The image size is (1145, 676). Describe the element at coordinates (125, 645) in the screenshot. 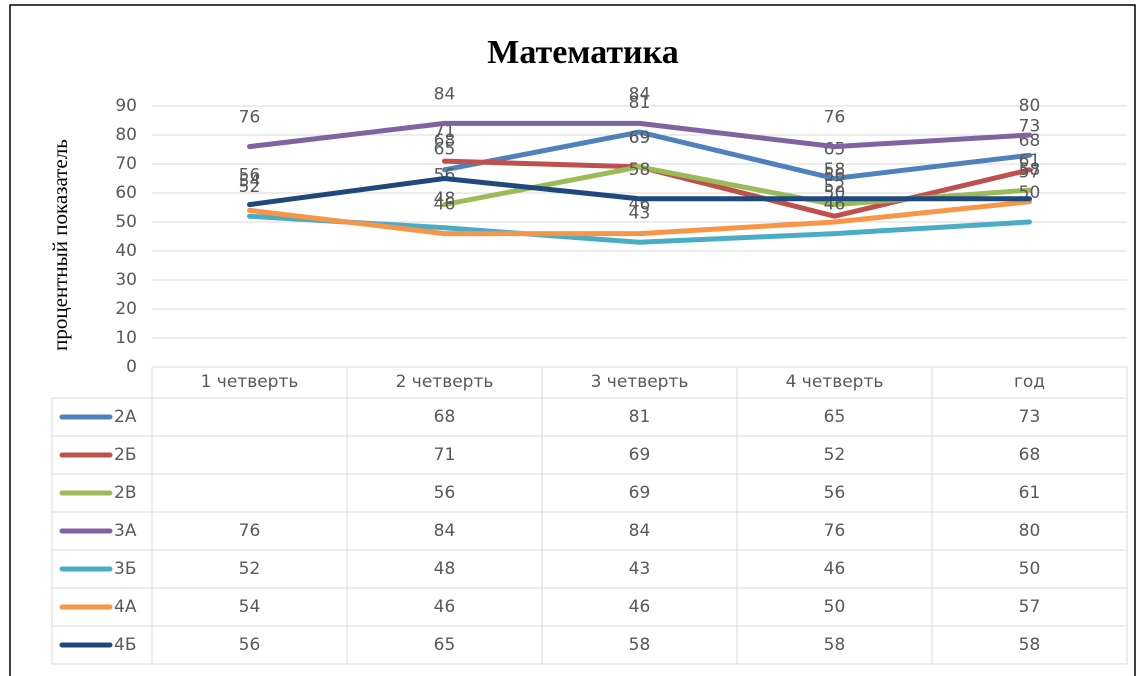

I see `legend-label: 4Б` at that location.